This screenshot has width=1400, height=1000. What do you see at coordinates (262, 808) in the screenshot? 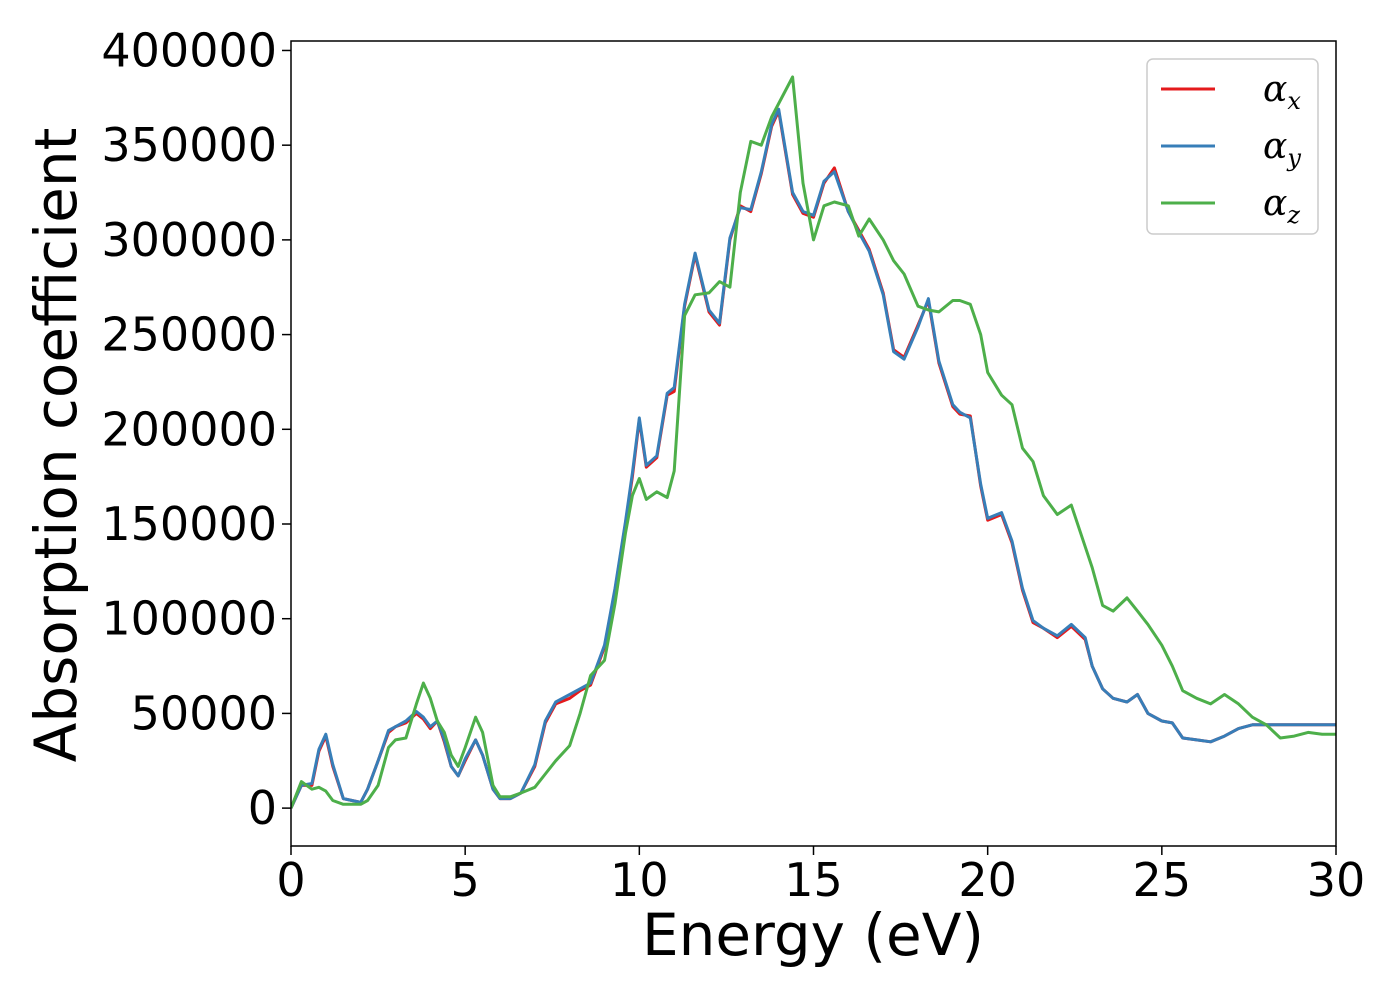
I see `y-tick-label: 0` at bounding box center [262, 808].